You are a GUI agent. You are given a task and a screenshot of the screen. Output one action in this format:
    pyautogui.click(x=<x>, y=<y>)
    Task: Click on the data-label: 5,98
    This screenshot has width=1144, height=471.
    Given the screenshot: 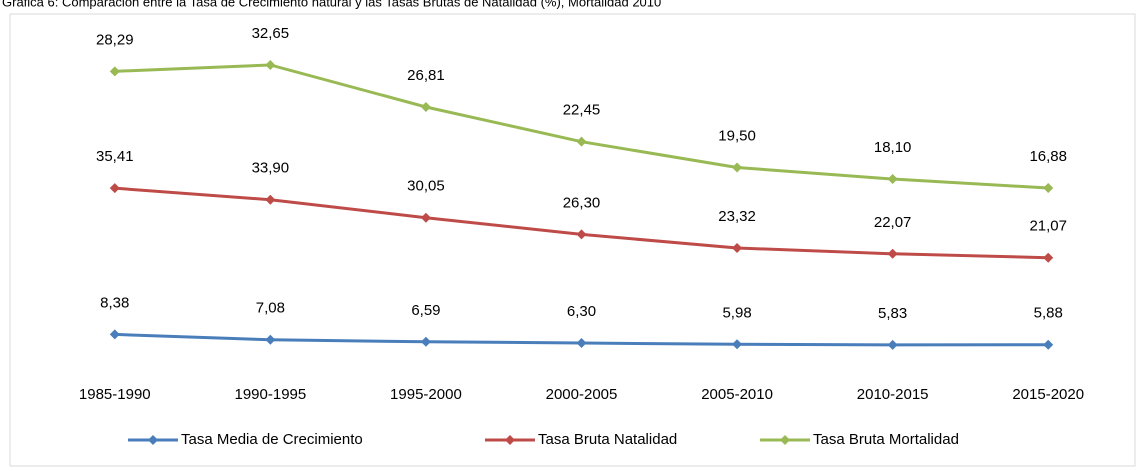 What is the action you would take?
    pyautogui.click(x=736, y=312)
    